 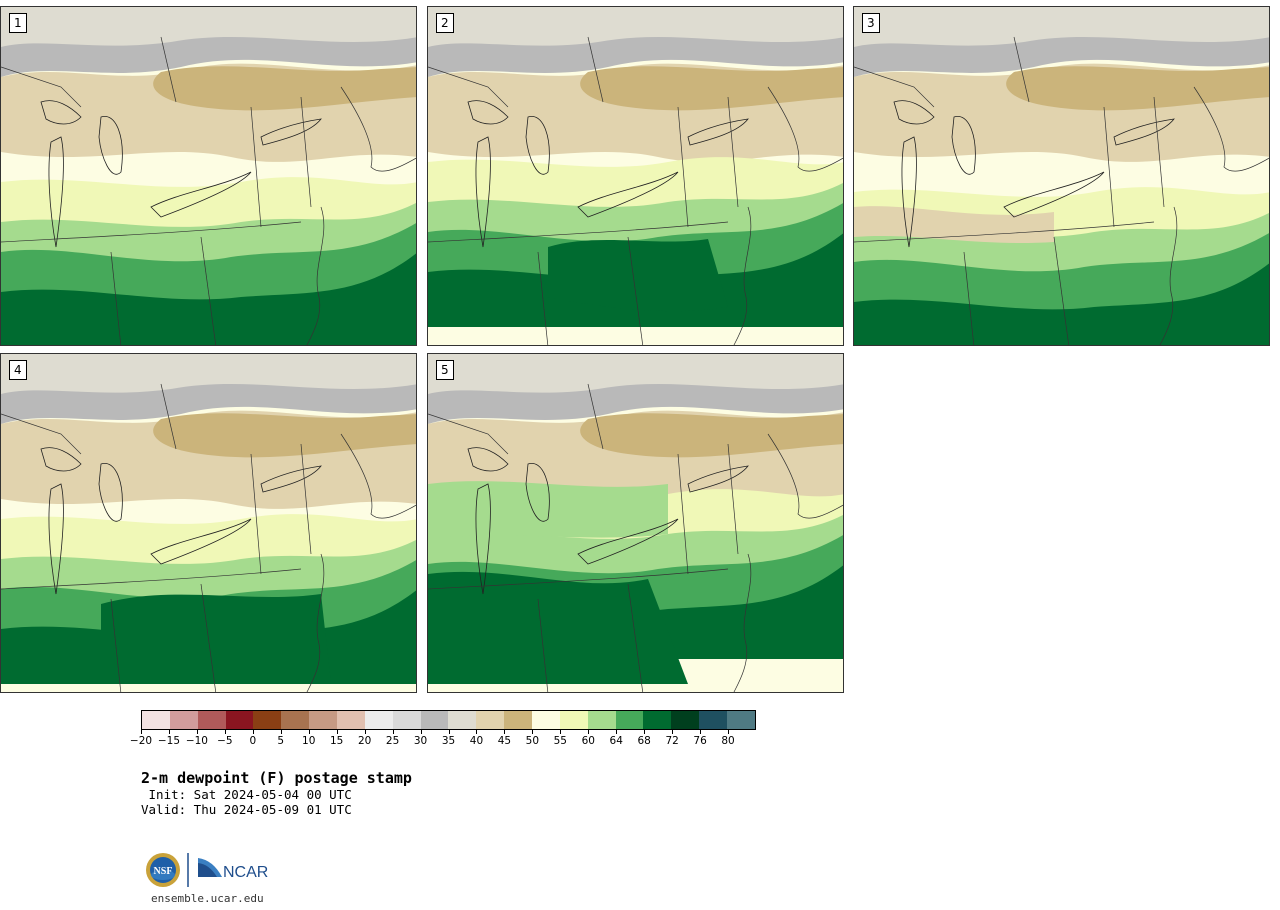 What do you see at coordinates (588, 741) in the screenshot?
I see `colorbar-tick-label: 60` at bounding box center [588, 741].